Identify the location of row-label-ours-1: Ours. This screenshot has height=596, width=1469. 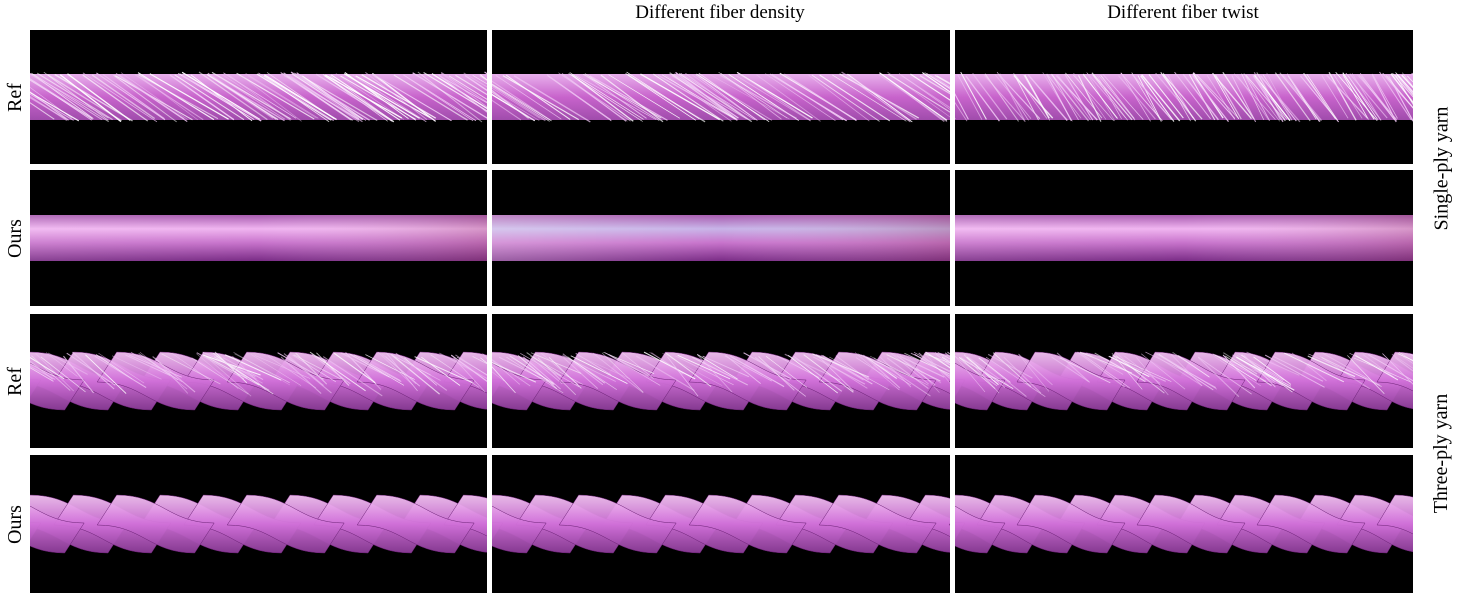
(14, 238).